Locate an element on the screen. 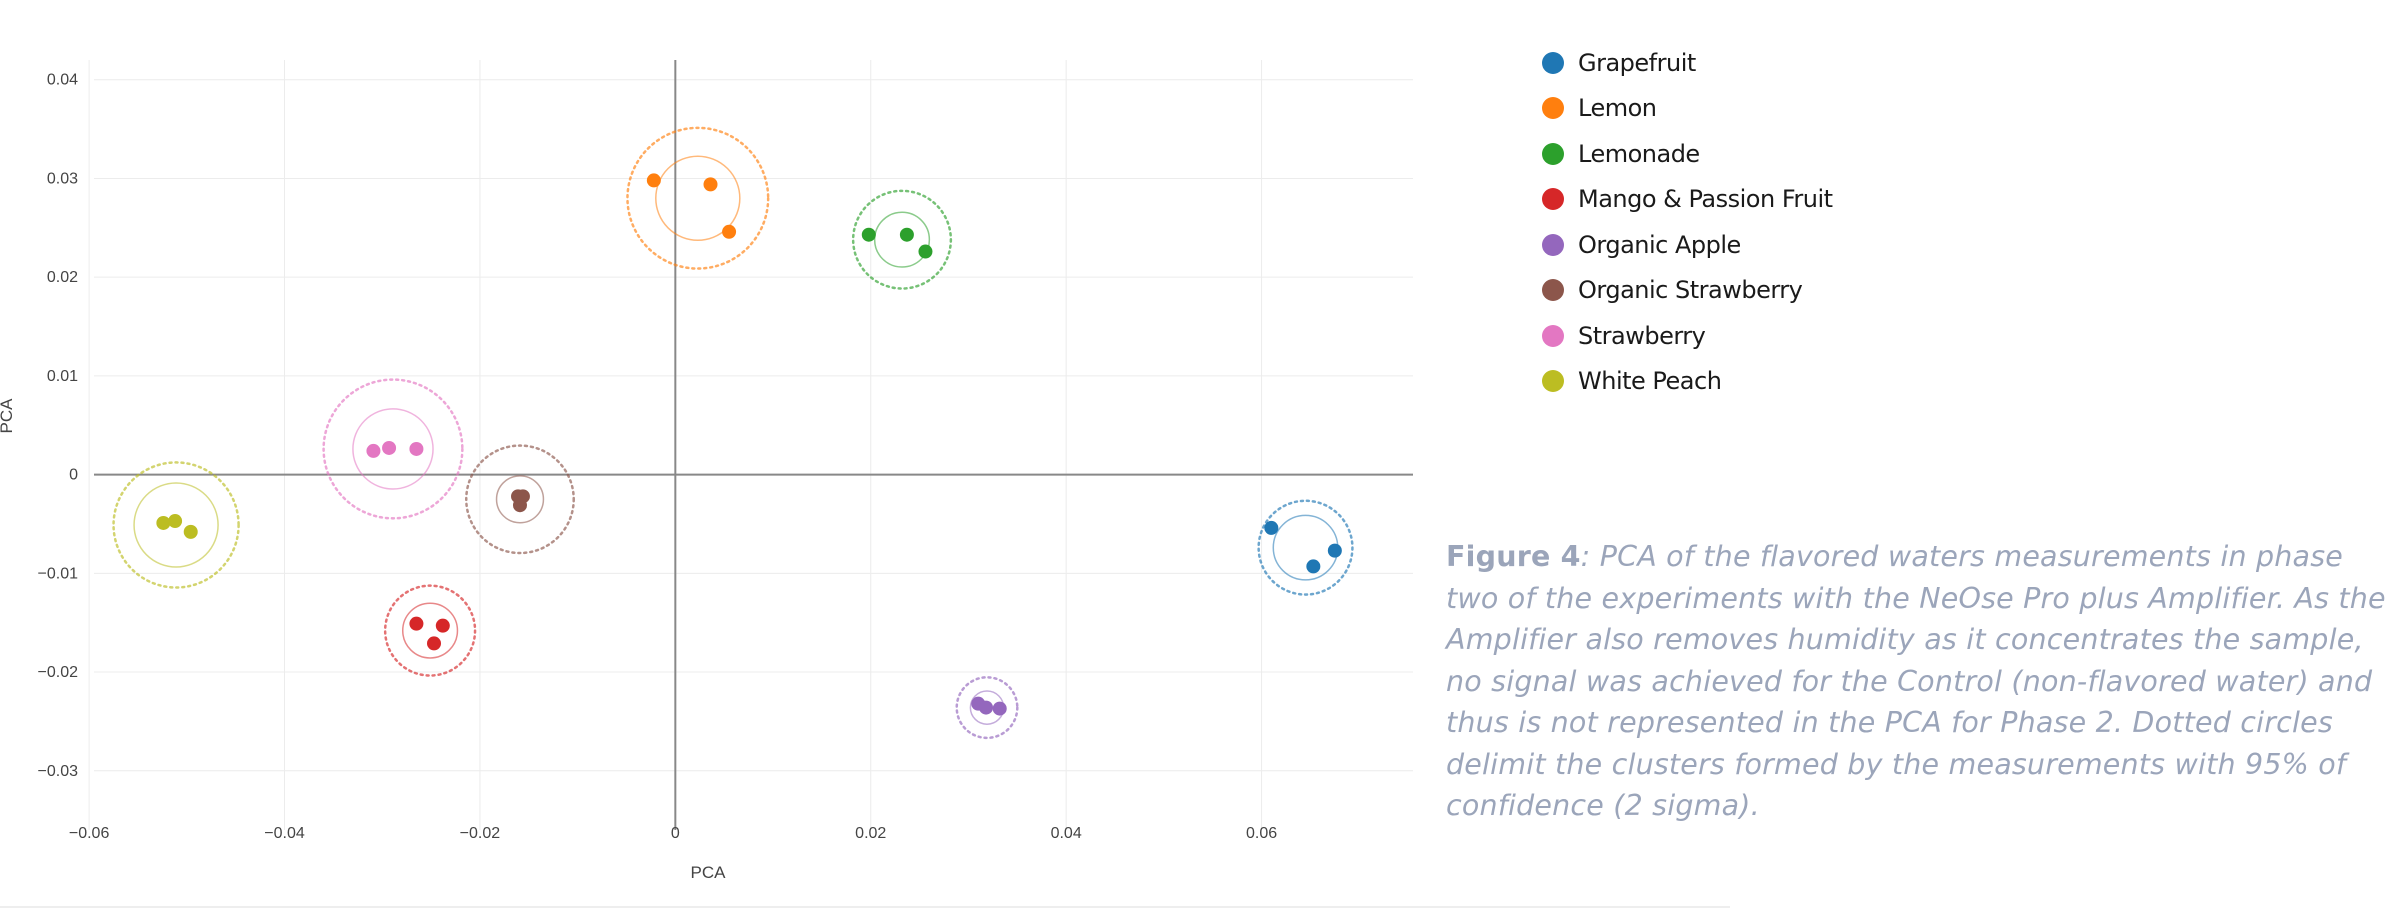 The image size is (2402, 910). y-tick-label: 0.04 is located at coordinates (62, 80).